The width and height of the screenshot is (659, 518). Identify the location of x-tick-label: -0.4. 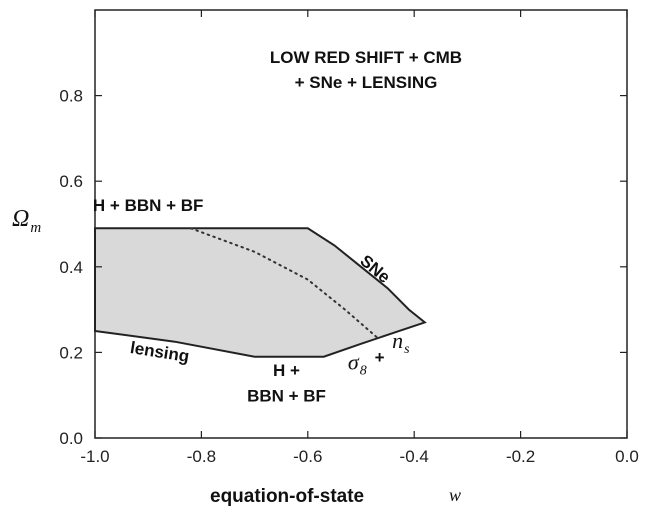
(414, 456).